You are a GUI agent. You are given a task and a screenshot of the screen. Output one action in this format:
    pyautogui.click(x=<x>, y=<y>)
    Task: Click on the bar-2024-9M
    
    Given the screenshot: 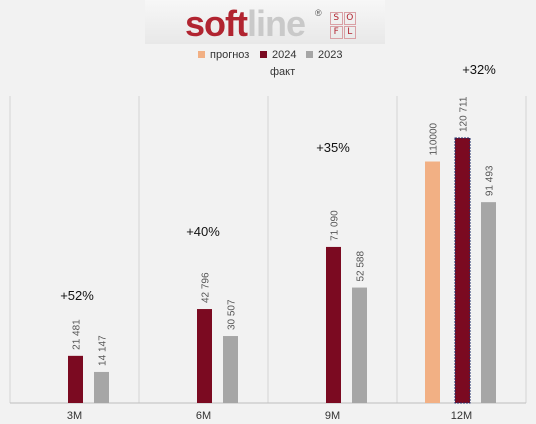 What is the action you would take?
    pyautogui.click(x=333, y=324)
    